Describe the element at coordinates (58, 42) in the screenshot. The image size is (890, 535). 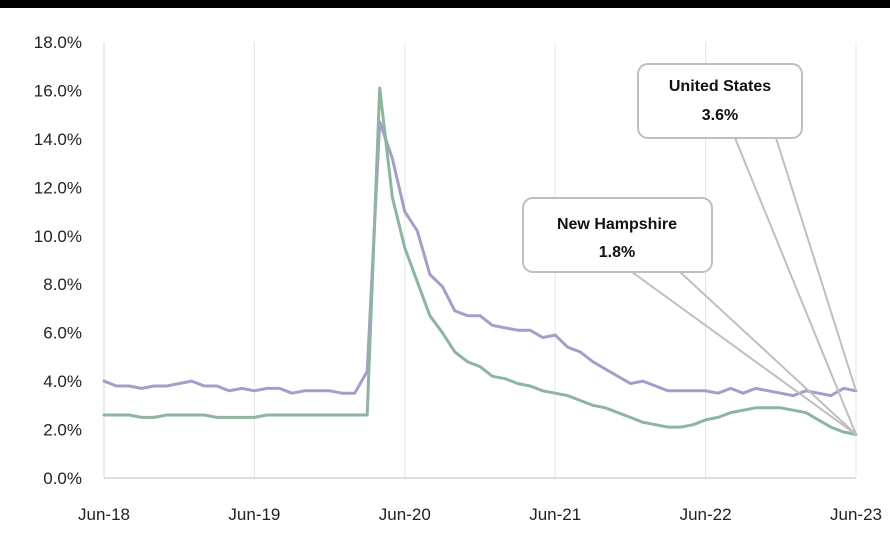
I see `y-tick-label: 18.0%` at that location.